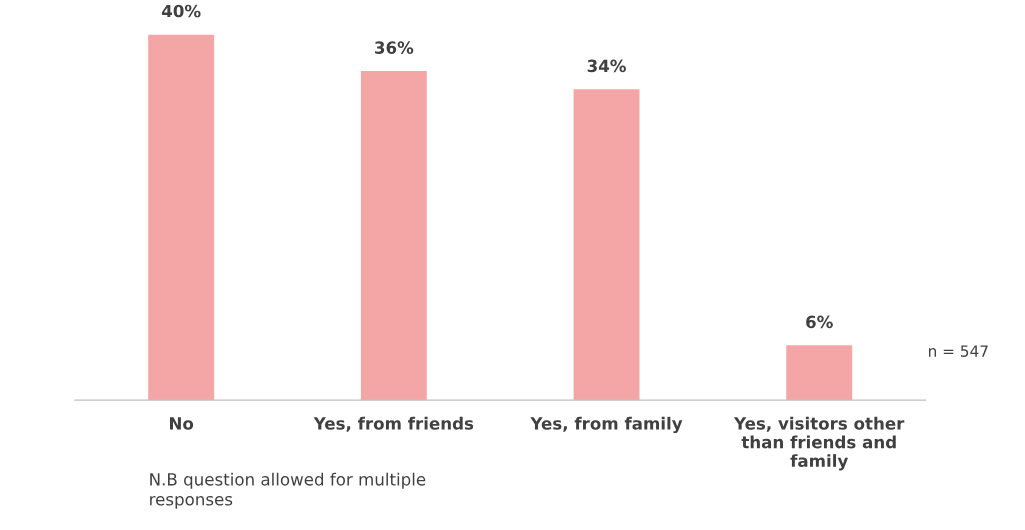  What do you see at coordinates (182, 423) in the screenshot?
I see `x-tick-label: No` at bounding box center [182, 423].